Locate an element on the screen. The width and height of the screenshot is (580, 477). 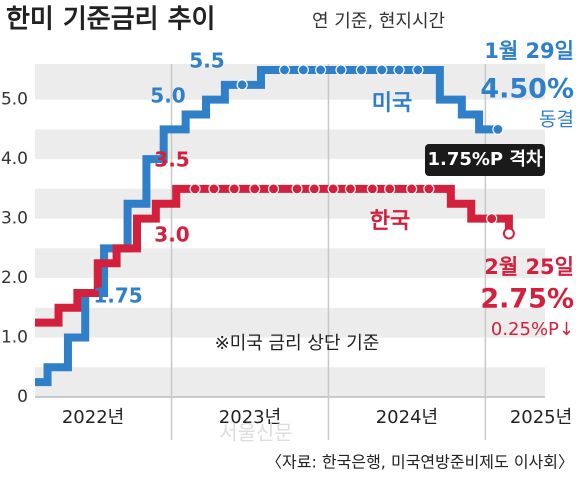
end-dot is located at coordinates (508, 233).